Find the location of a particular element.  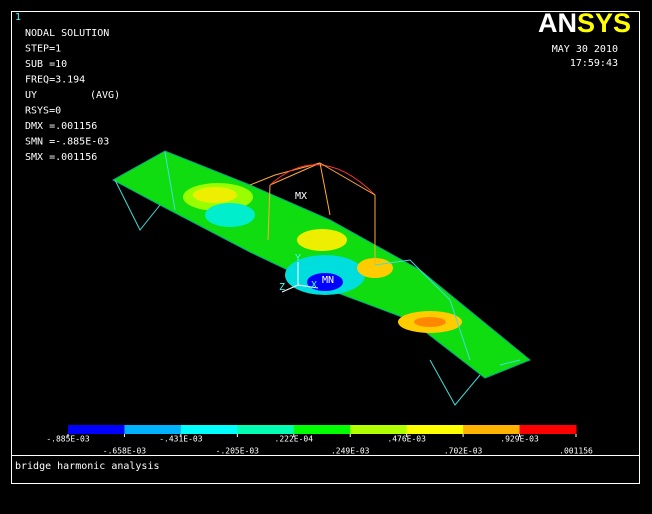

legend-label: .929E-03 is located at coordinates (519, 439).